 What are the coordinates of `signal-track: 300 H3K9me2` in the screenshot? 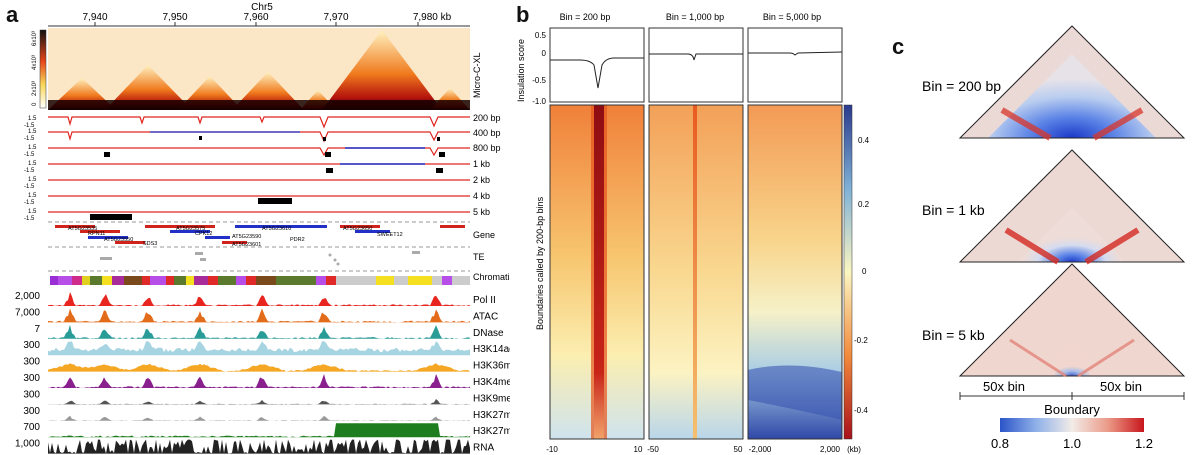 It's located at (266, 397).